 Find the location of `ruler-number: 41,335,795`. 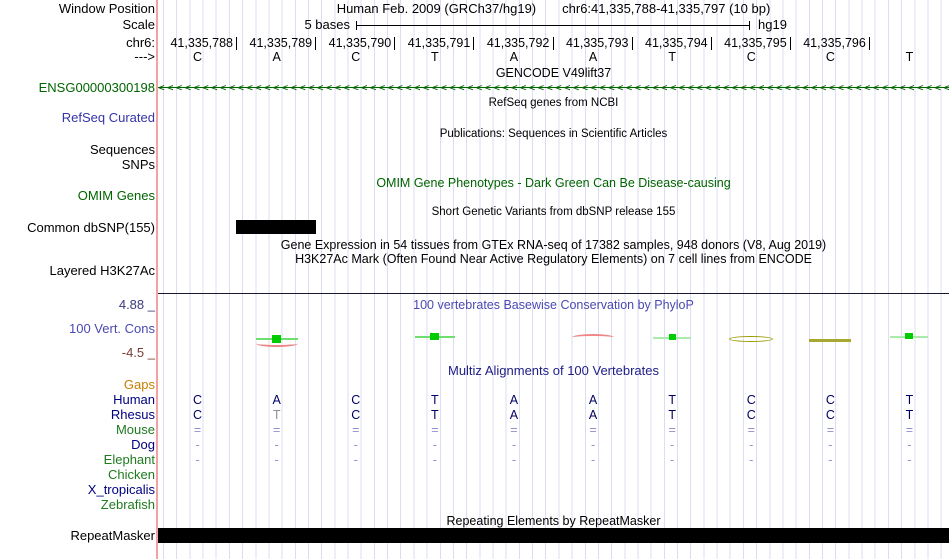

ruler-number: 41,335,795 is located at coordinates (755, 43).